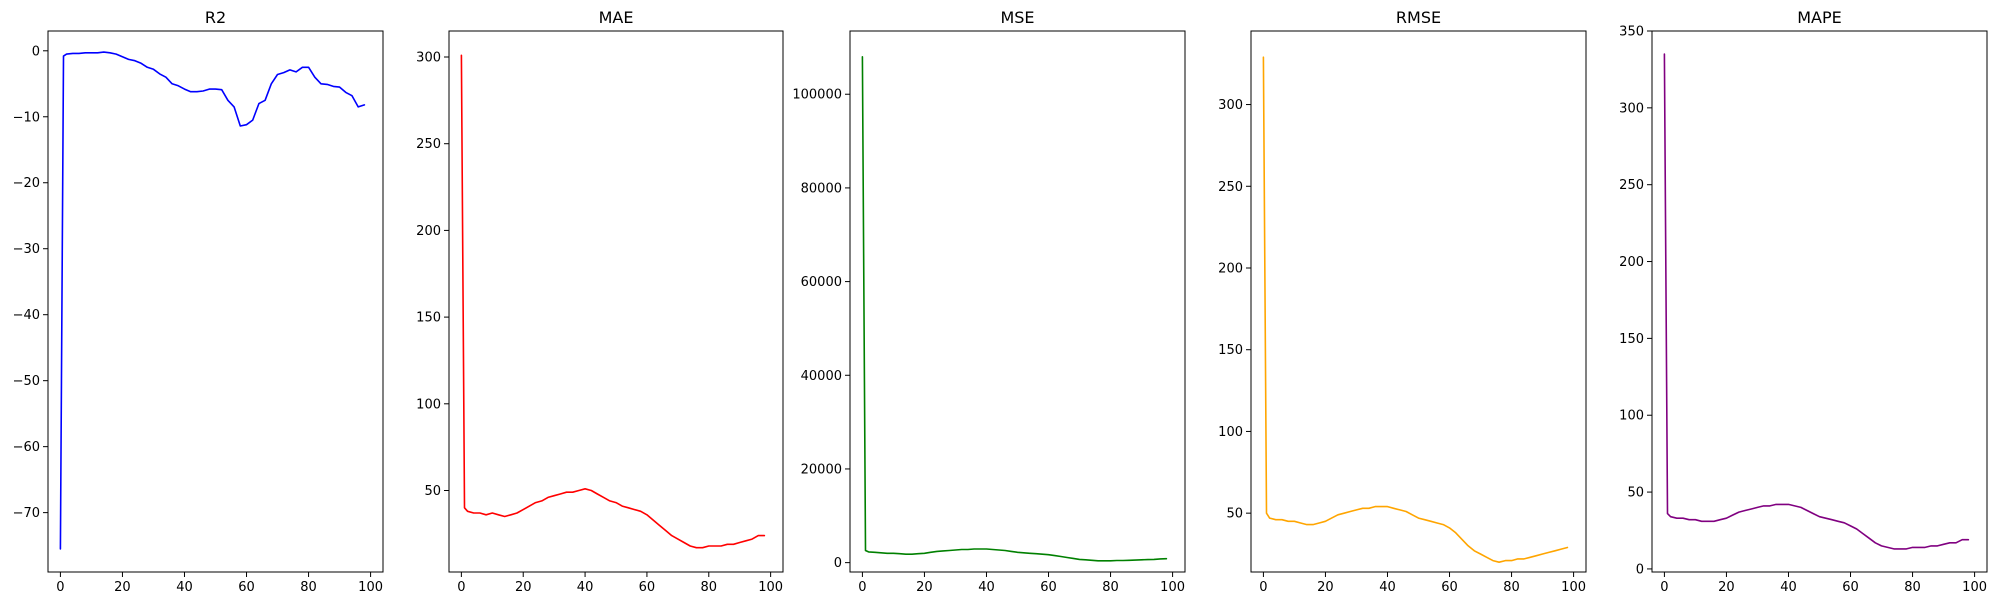 The image size is (1997, 605). I want to click on series-line-mse, so click(1014, 308).